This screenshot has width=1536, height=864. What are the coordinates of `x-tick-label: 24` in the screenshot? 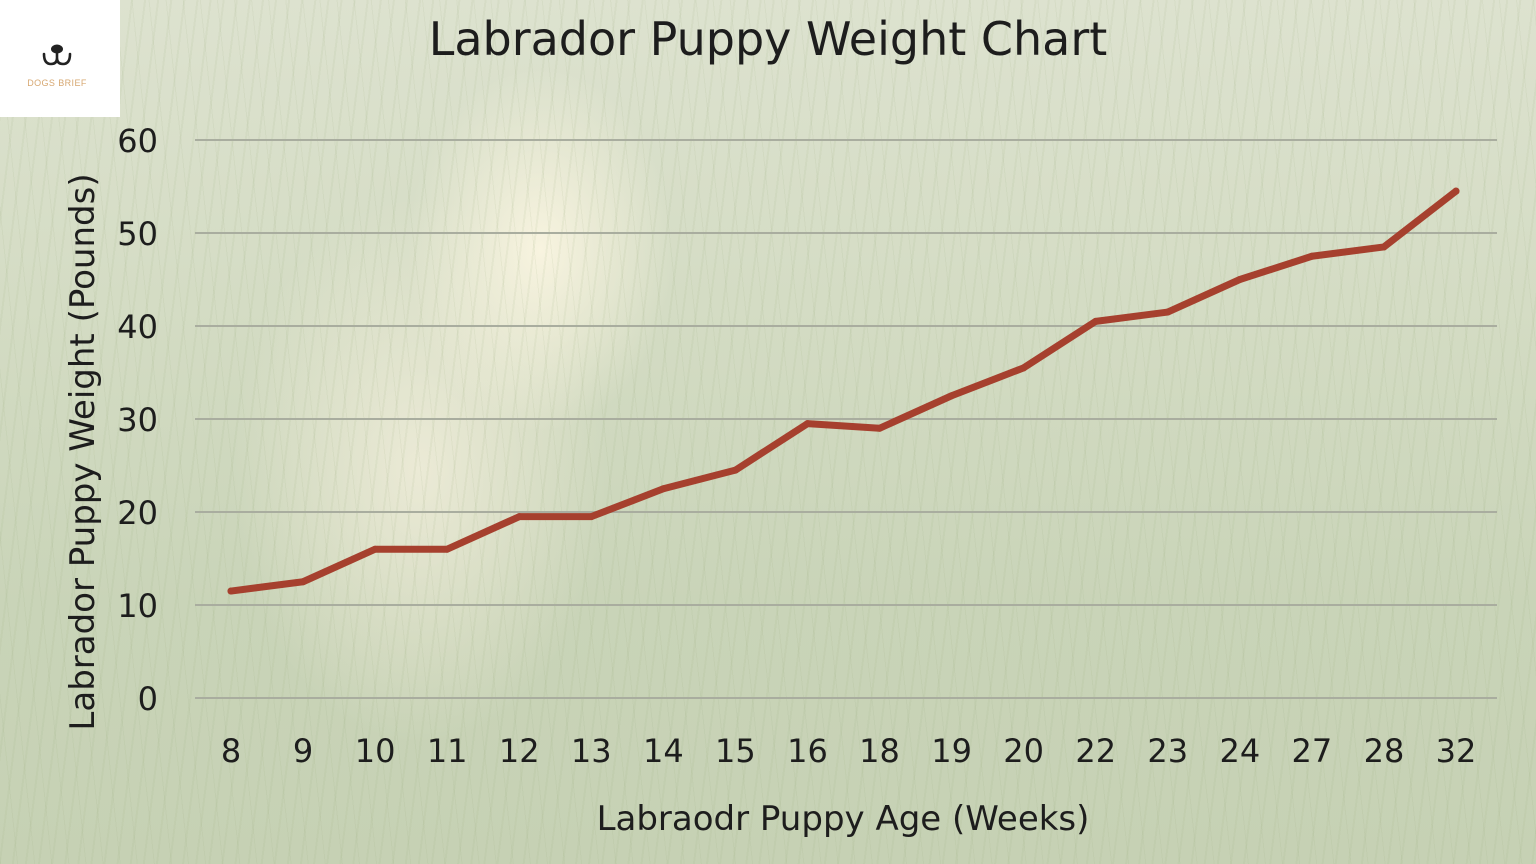 It's located at (1239, 751).